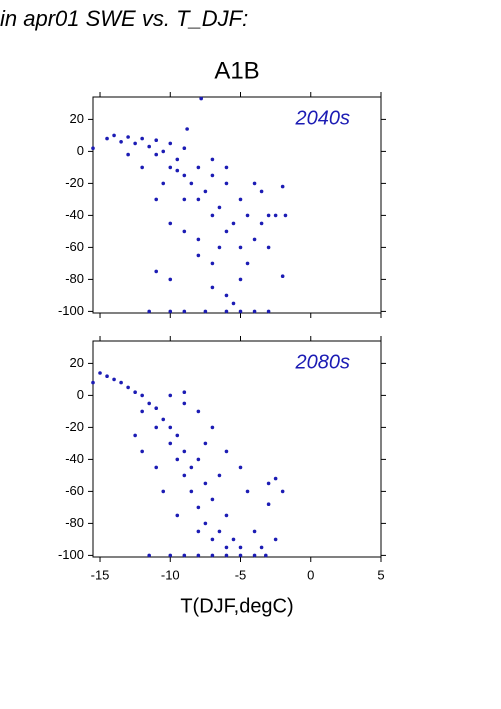 This screenshot has height=709, width=501. Describe the element at coordinates (71, 554) in the screenshot. I see `y-tick-label: -100` at that location.